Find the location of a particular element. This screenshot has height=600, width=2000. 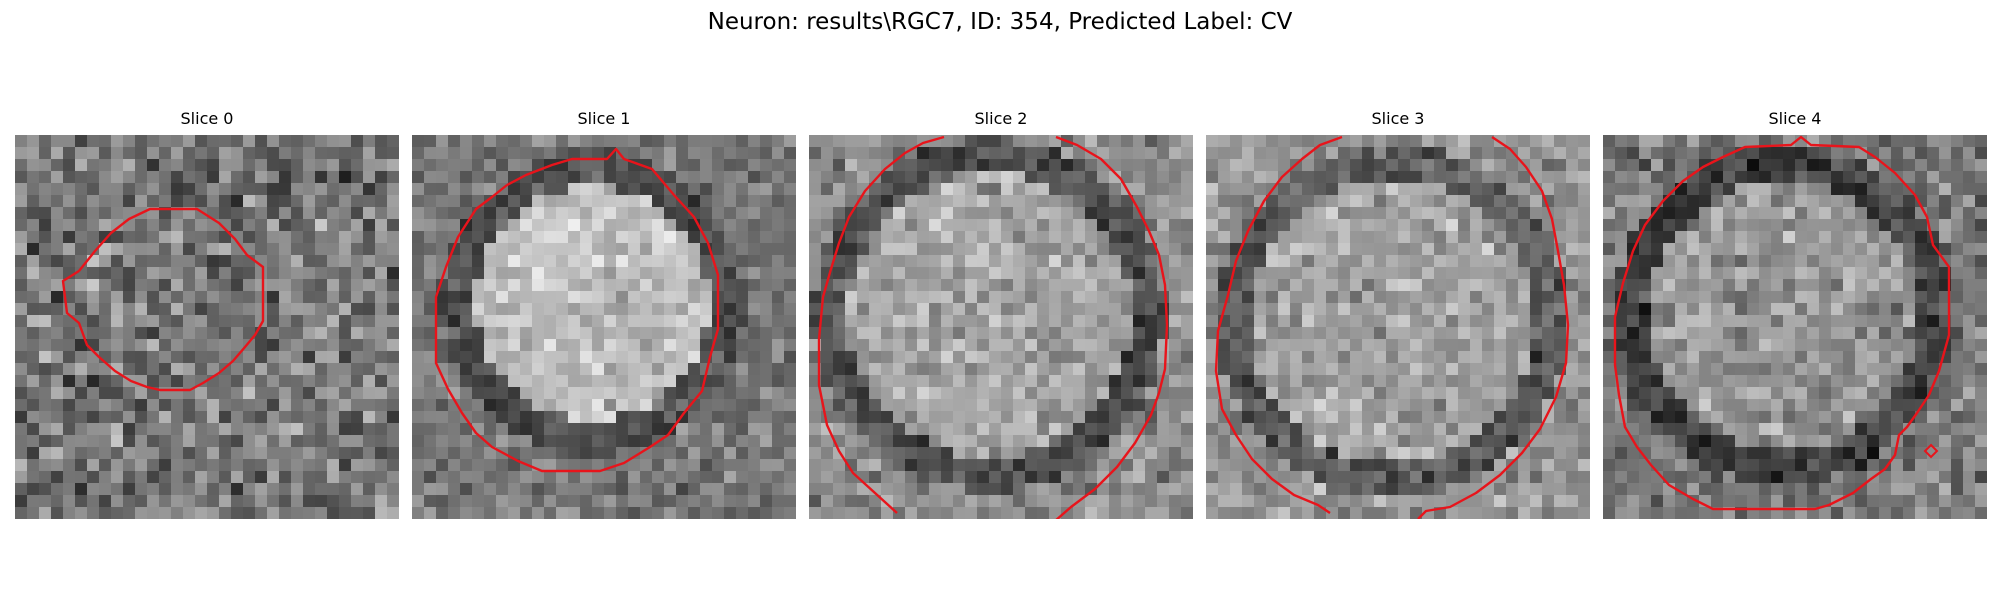

contour-small-marker is located at coordinates (1931, 451).